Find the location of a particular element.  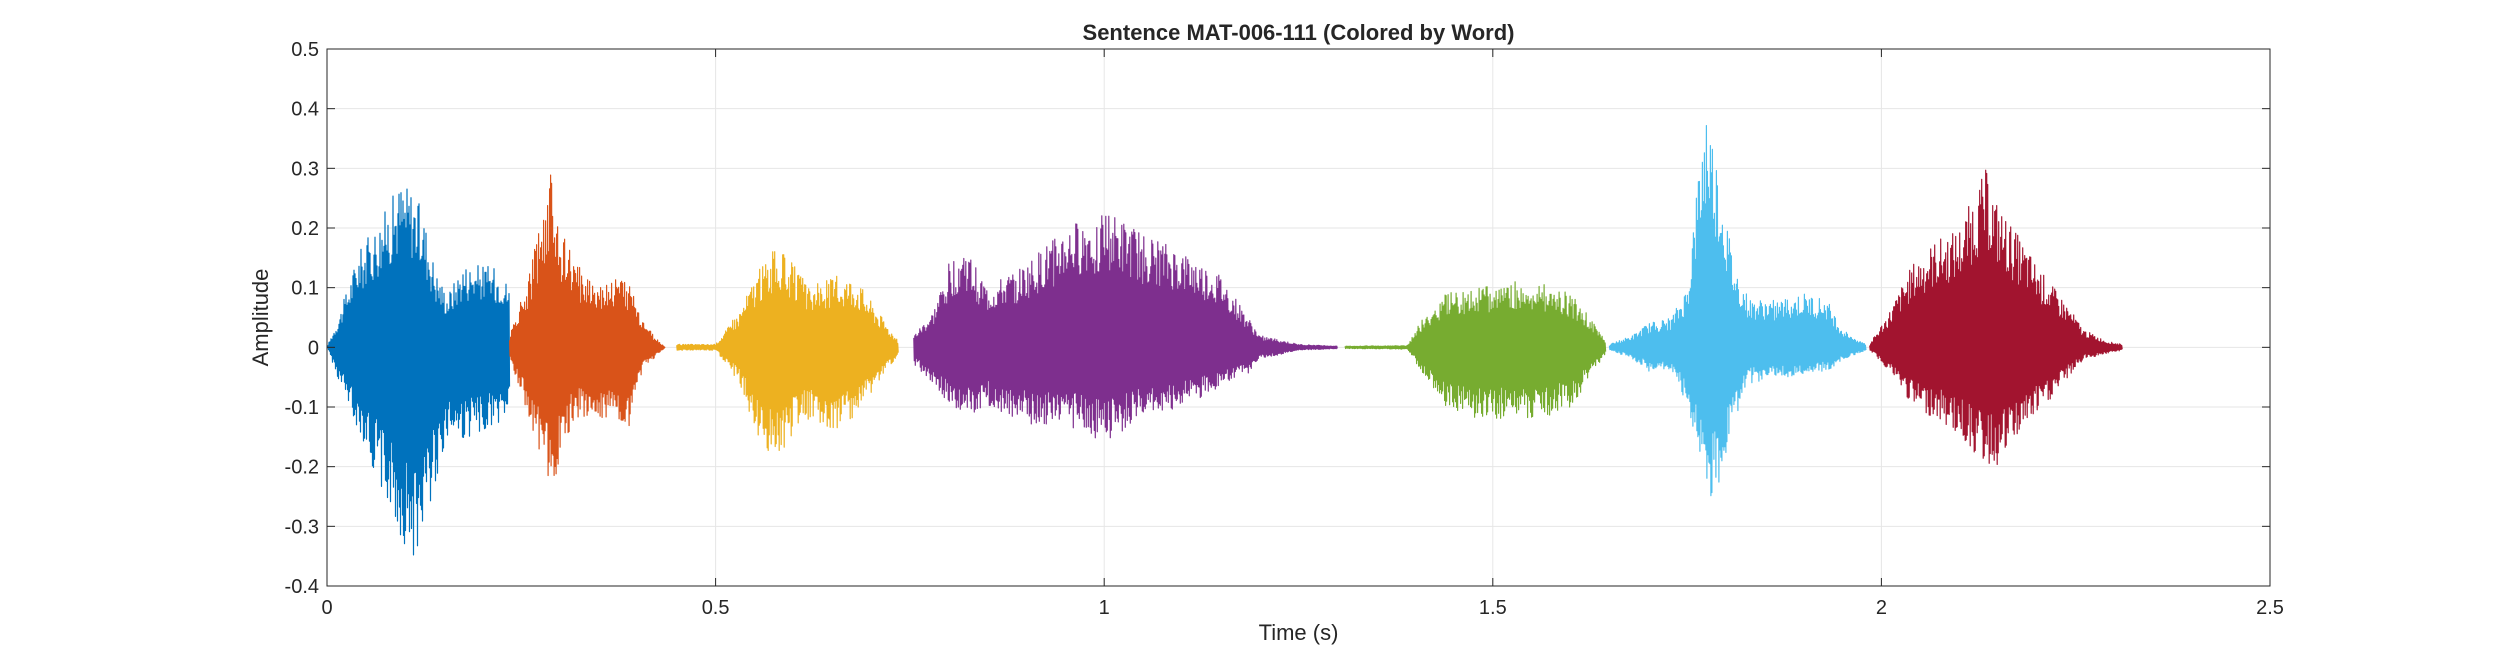

y-tick-label: -0.4 is located at coordinates (302, 587).